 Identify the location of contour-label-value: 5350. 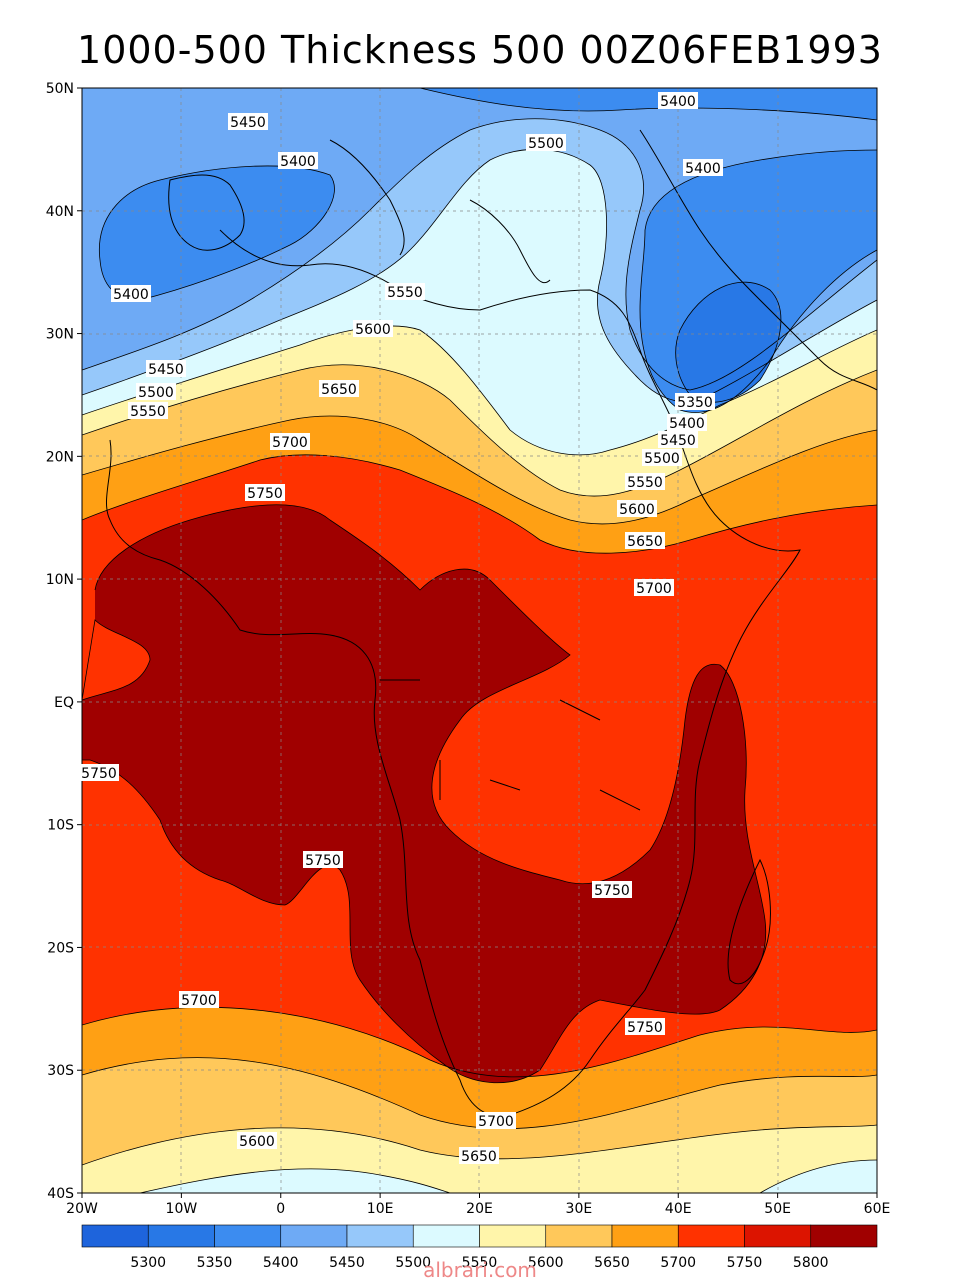
(695, 403).